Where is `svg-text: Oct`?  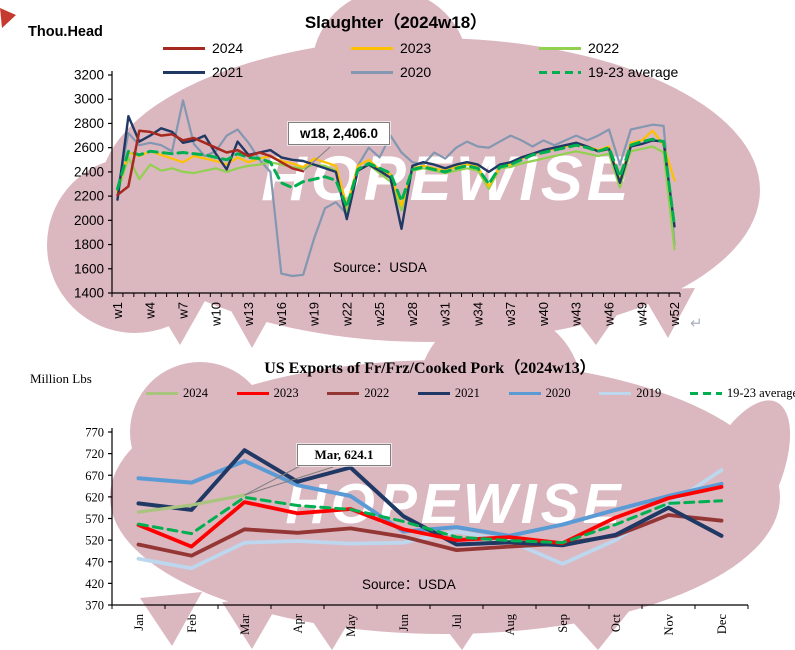
svg-text: Oct is located at coordinates (616, 622).